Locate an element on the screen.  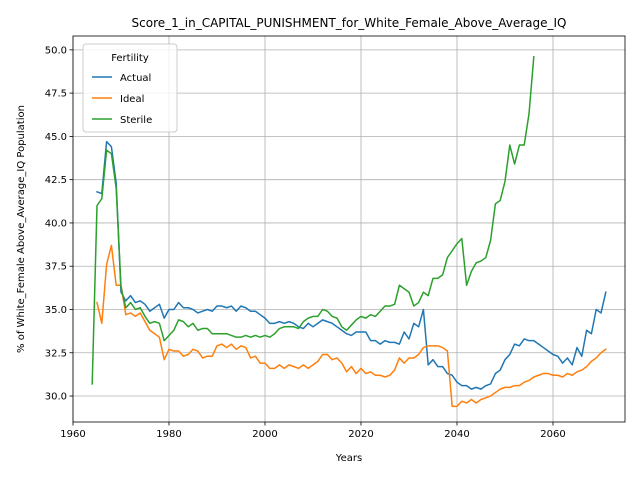
y-tick-label: 45.0 is located at coordinates (56, 137).